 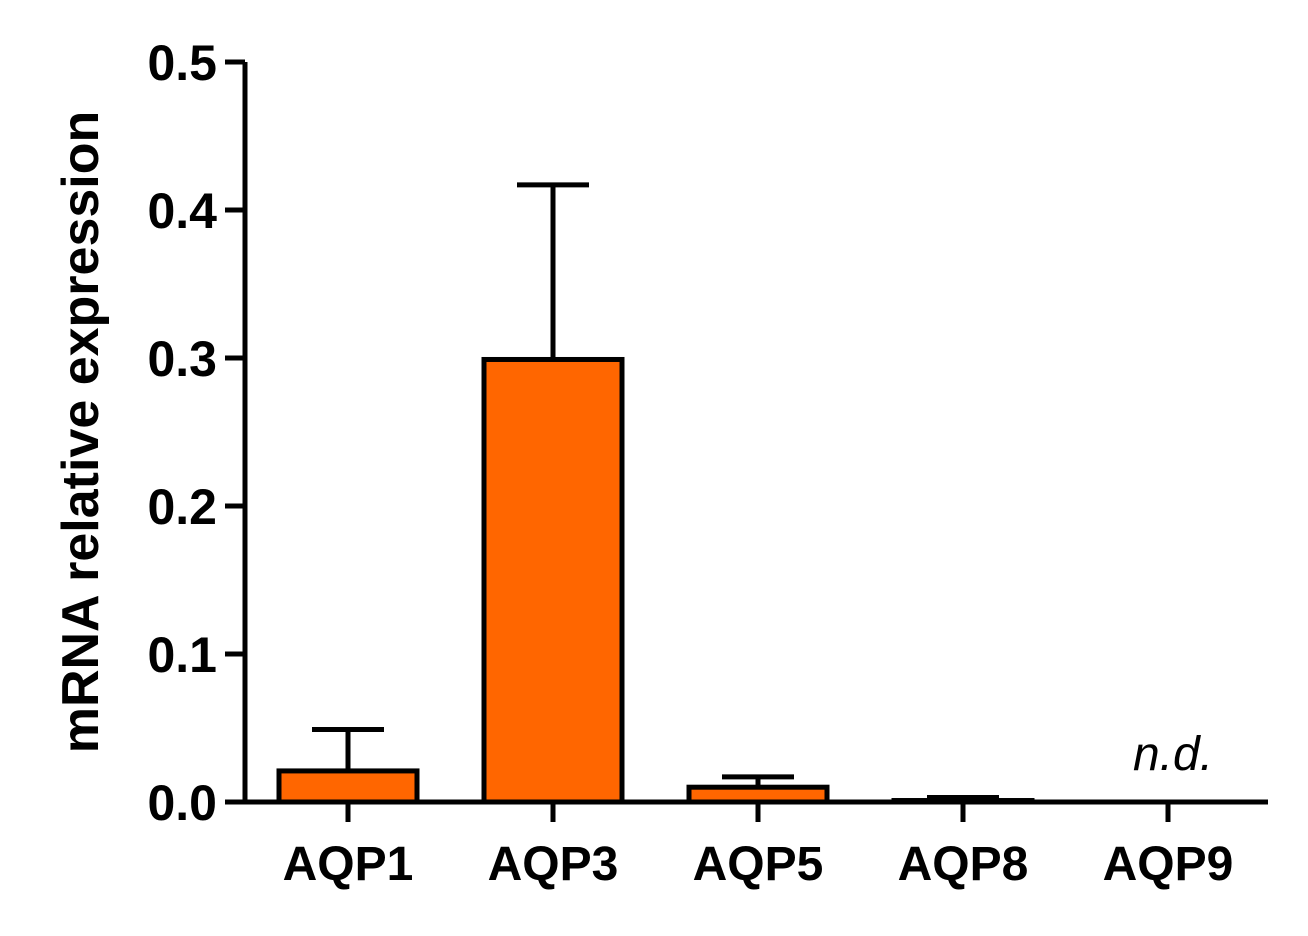 What do you see at coordinates (348, 786) in the screenshot?
I see `bar-aqp1` at bounding box center [348, 786].